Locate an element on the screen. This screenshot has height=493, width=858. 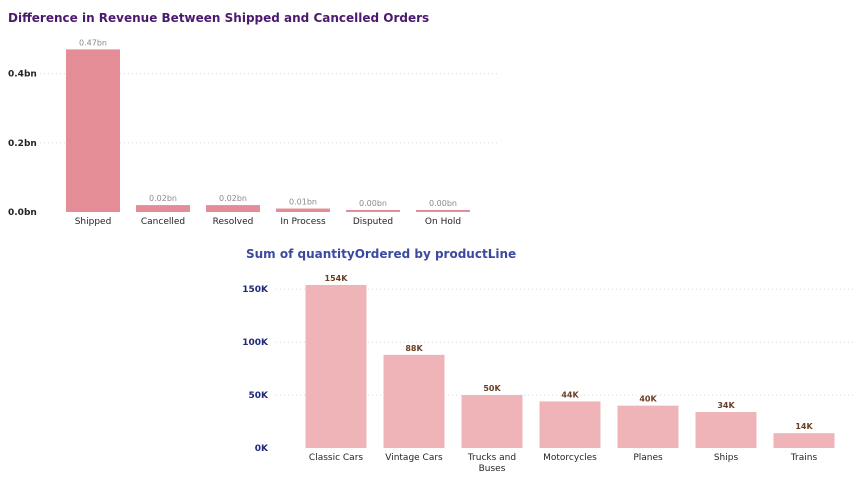
y-tick-label: 50K is located at coordinates (259, 396).